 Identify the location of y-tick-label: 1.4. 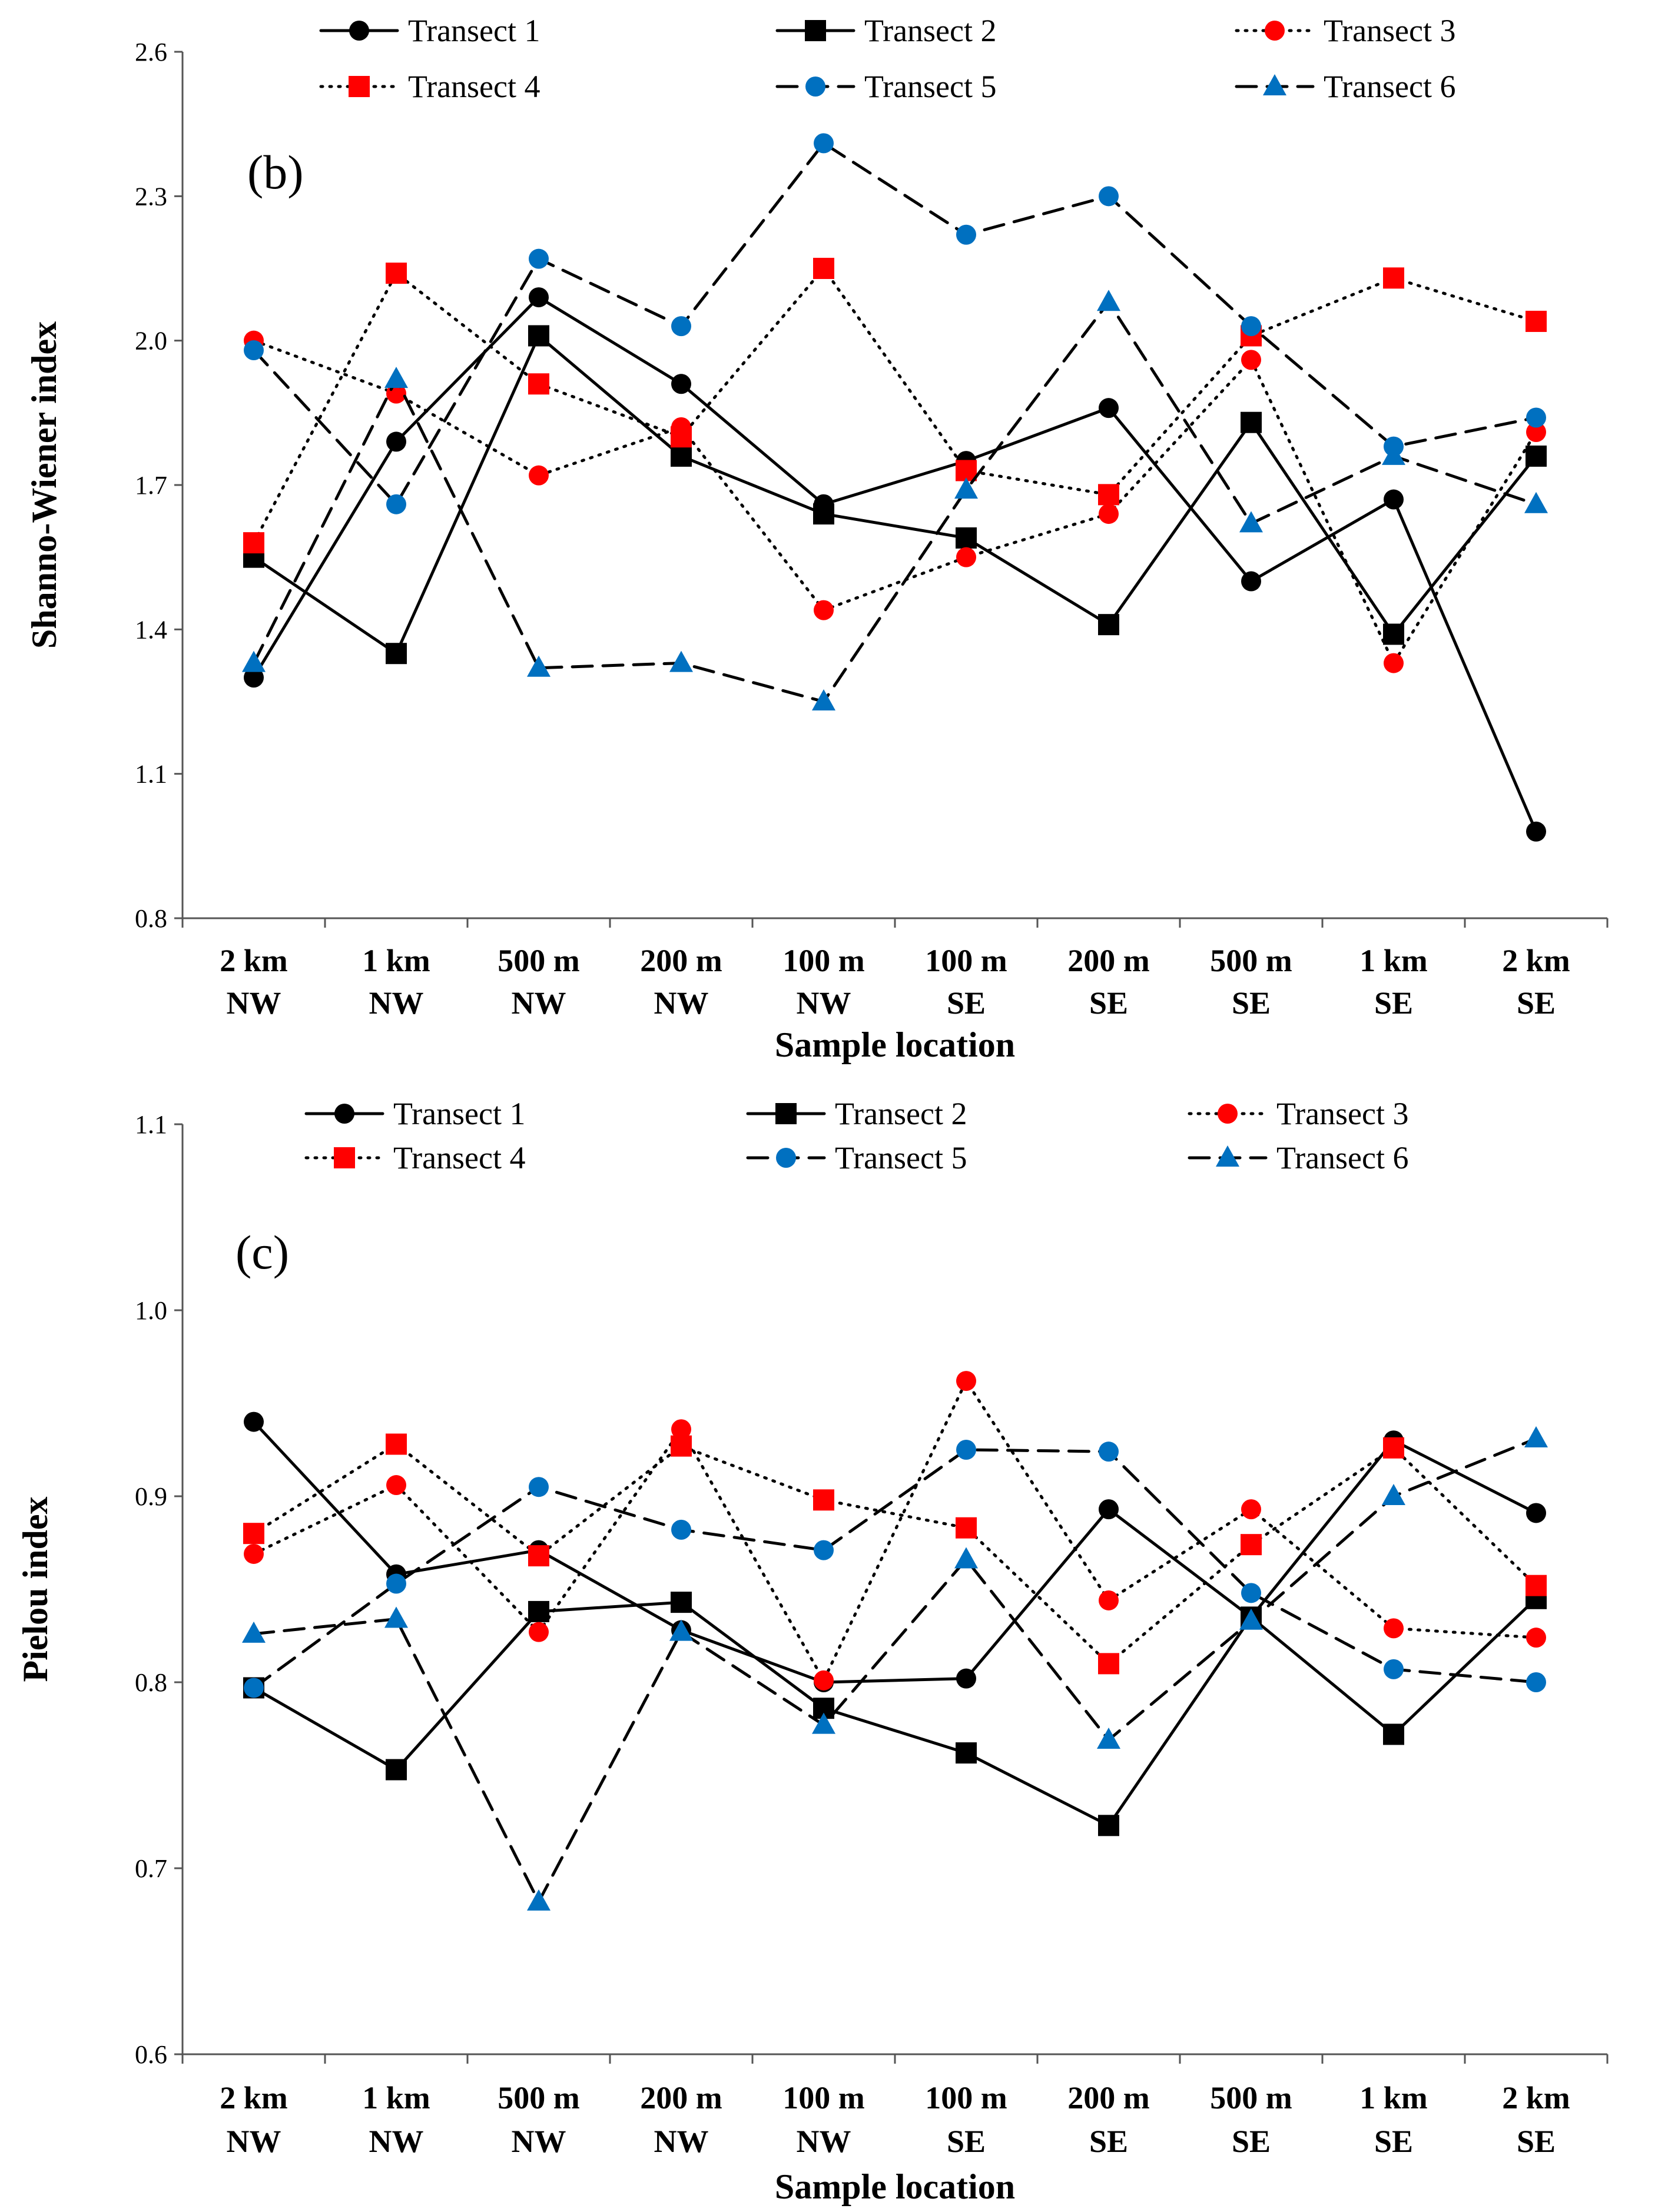
(151, 629).